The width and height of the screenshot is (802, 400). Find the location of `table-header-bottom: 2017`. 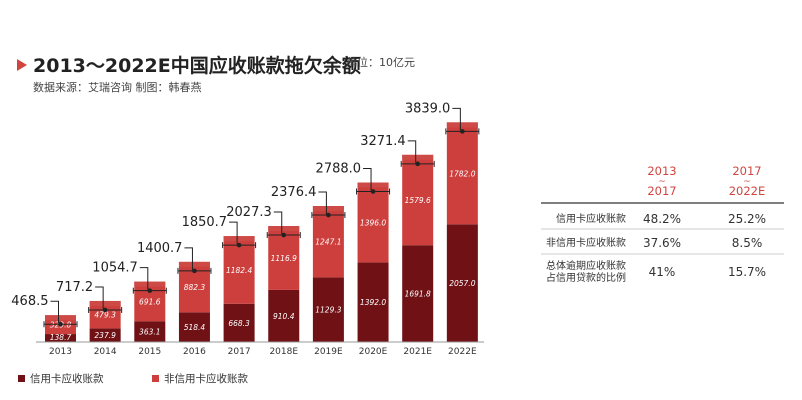

table-header-bottom: 2017 is located at coordinates (661, 191).